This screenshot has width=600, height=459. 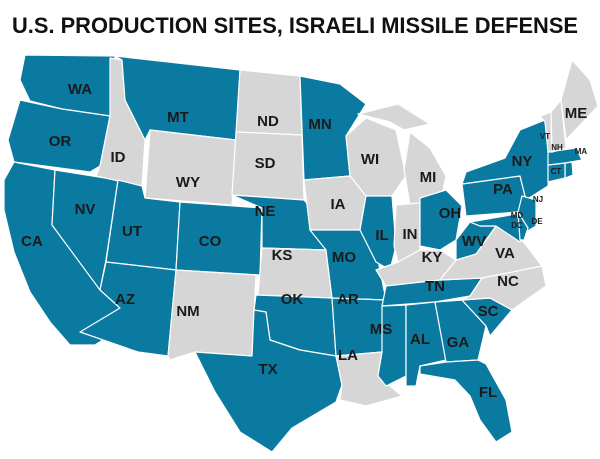 I want to click on state-label: TN, so click(x=435, y=286).